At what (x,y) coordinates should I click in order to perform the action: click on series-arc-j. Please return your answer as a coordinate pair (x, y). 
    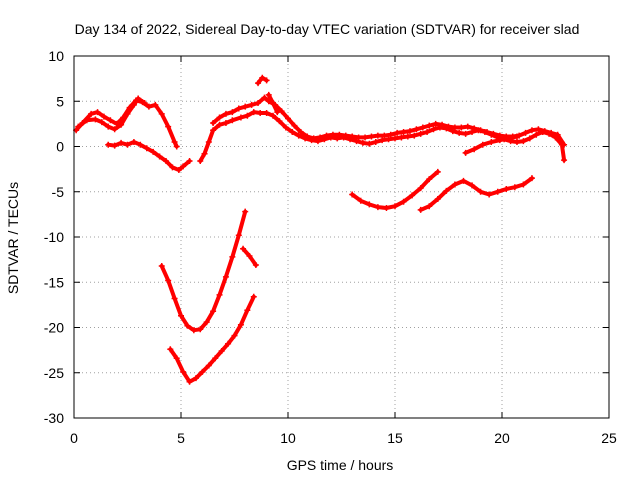
    Looking at the image, I should click on (476, 194).